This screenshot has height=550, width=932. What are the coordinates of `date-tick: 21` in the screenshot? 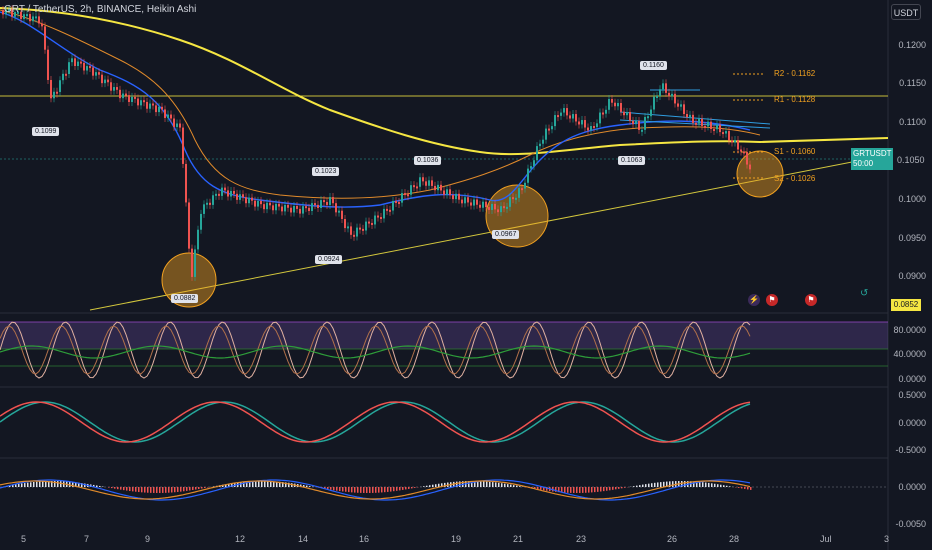 It's located at (518, 539).